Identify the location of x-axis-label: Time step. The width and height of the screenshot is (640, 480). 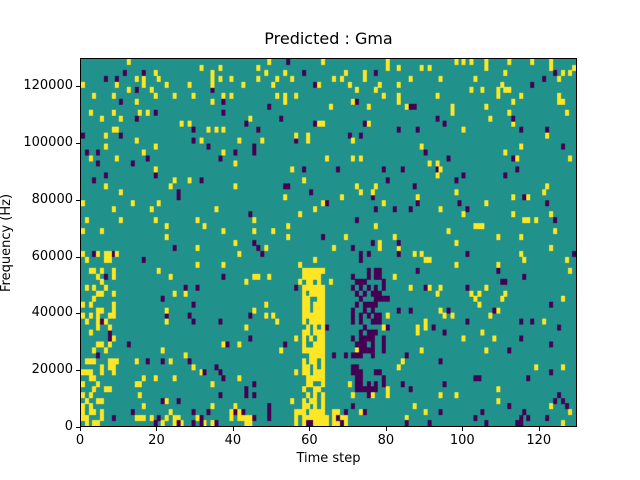
(328, 458).